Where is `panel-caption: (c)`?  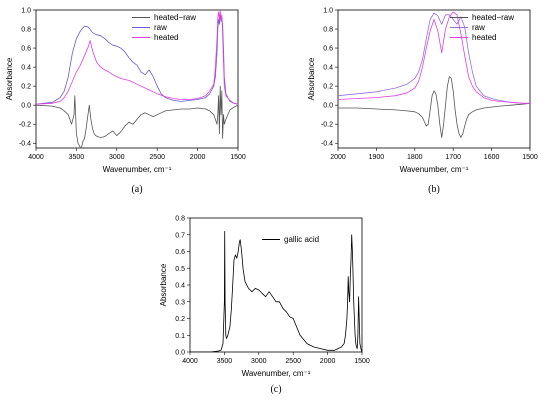 panel-caption: (c) is located at coordinates (275, 389).